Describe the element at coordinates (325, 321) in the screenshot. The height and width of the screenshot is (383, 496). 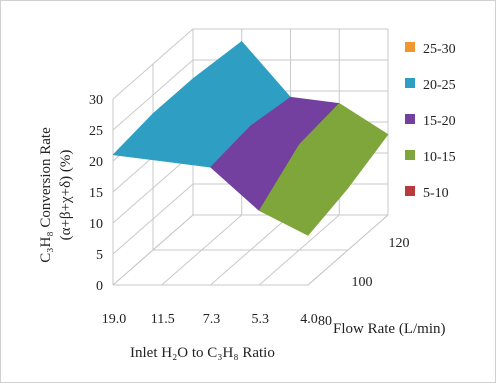
I see `depth-tick-label: 80` at that location.